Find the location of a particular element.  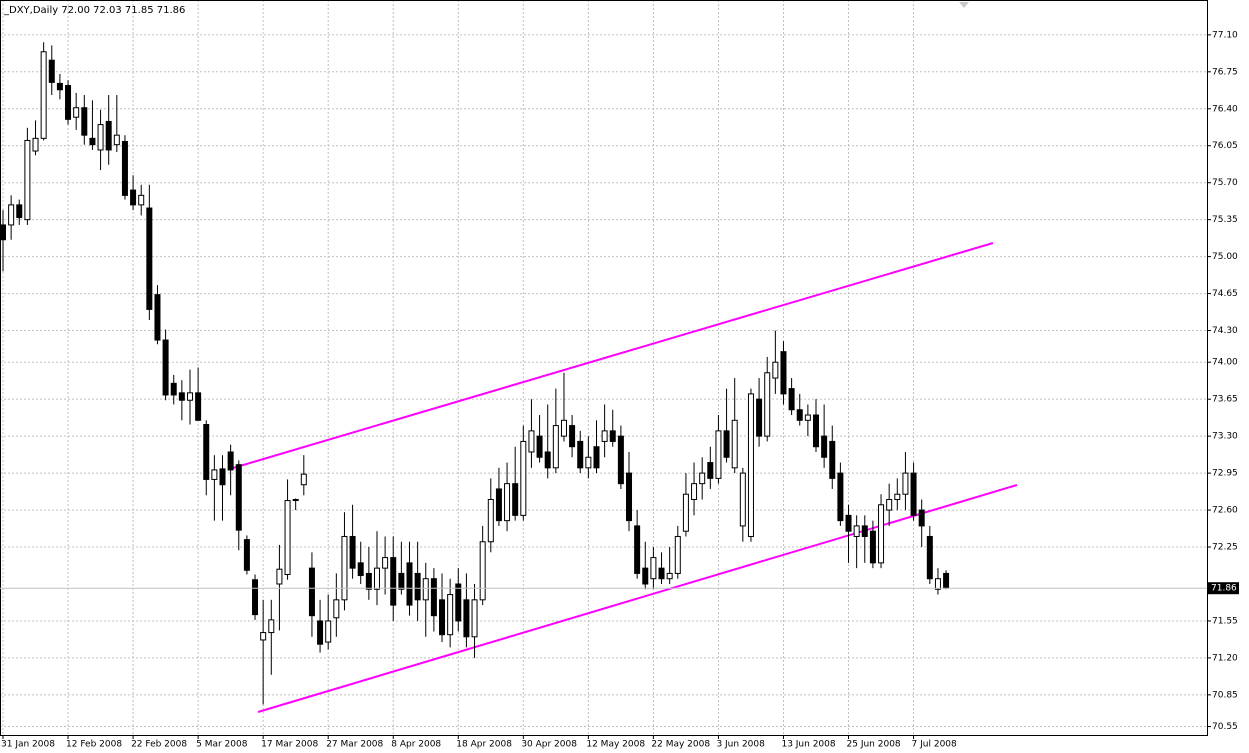

y-tick-label: 73.30 is located at coordinates (1225, 437).